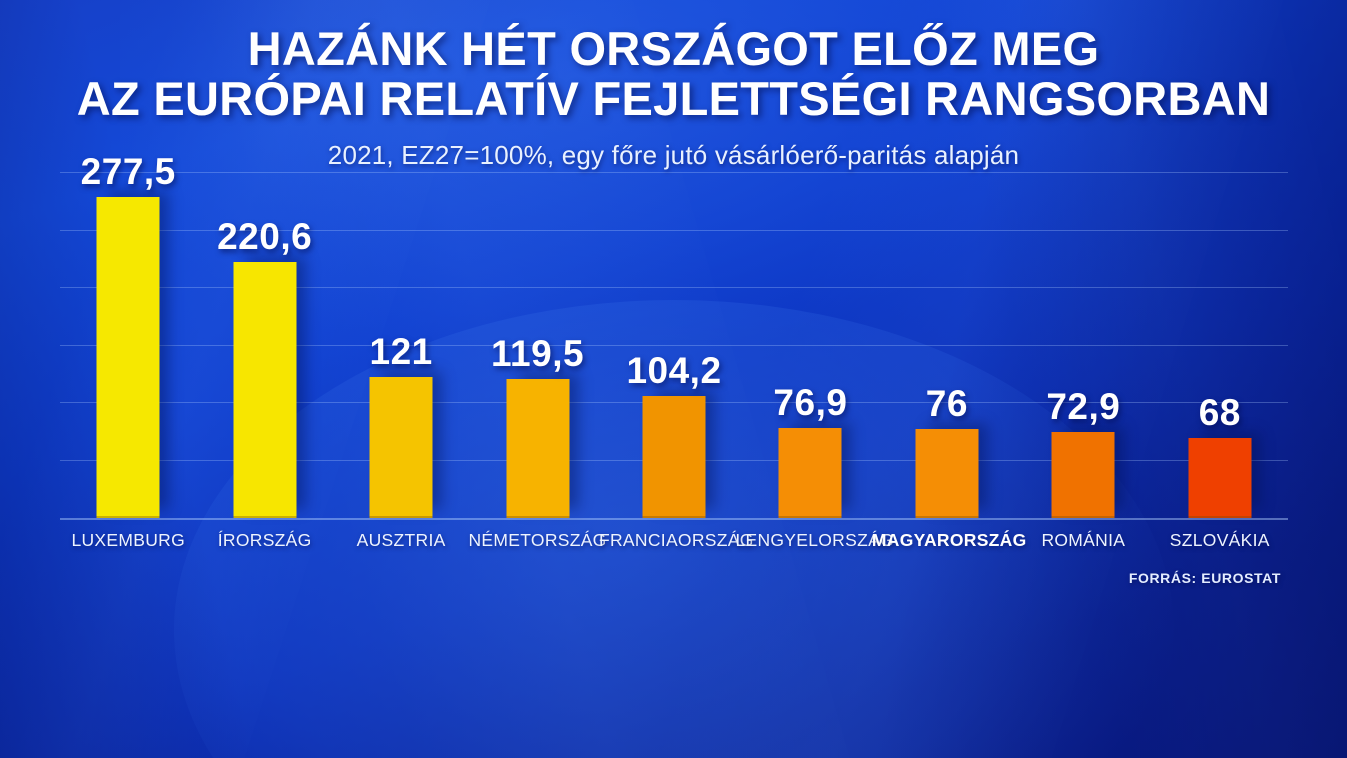 The width and height of the screenshot is (1347, 758). What do you see at coordinates (949, 540) in the screenshot?
I see `category-label-magyarország: MAGYARORSZÁG` at bounding box center [949, 540].